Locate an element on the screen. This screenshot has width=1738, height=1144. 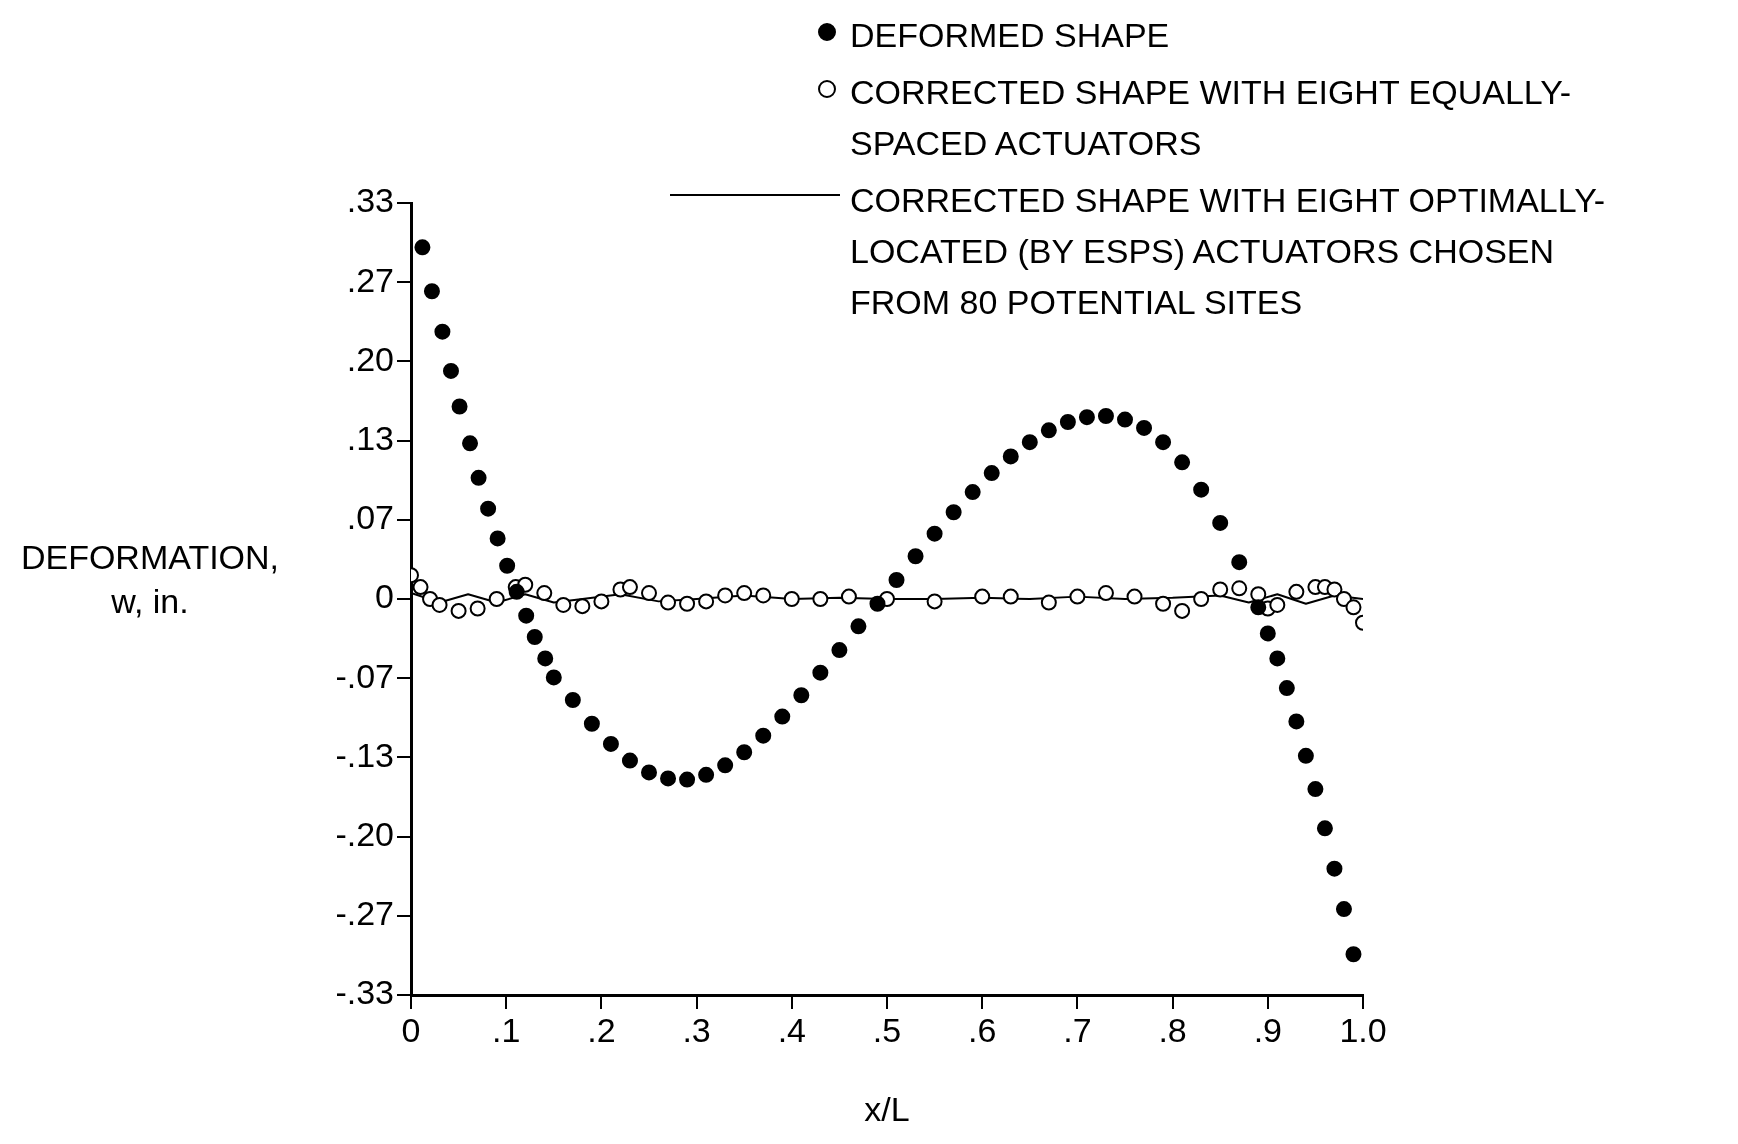
x-tick-label: .2 is located at coordinates (601, 1029).